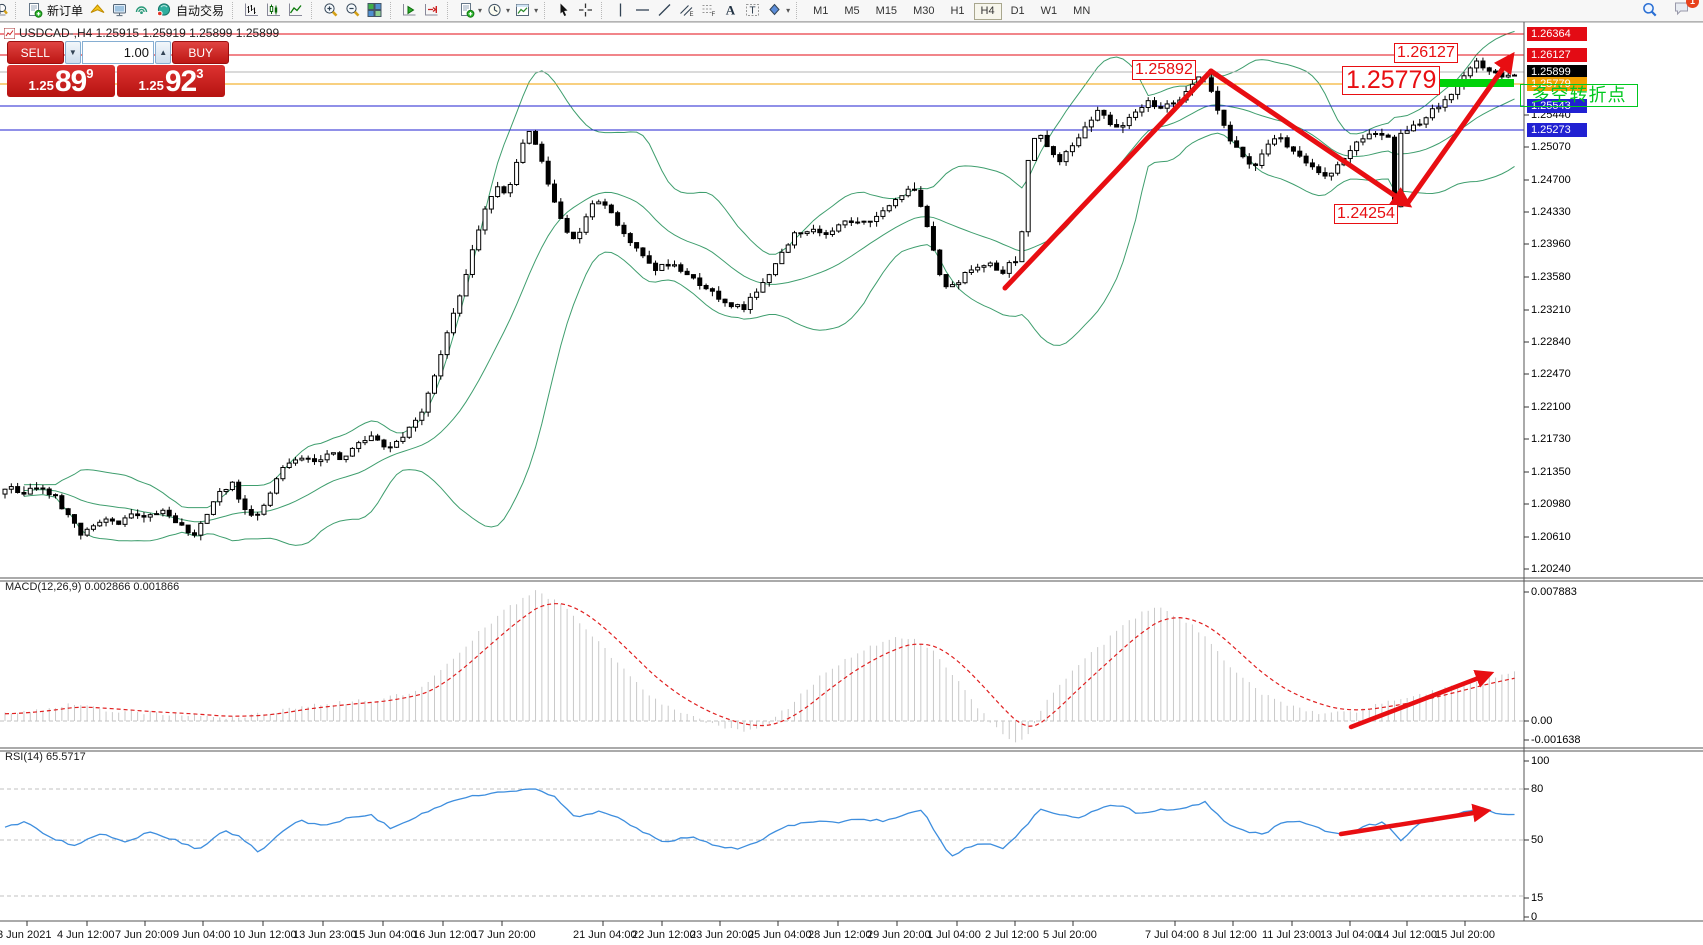 The height and width of the screenshot is (945, 1703). I want to click on toolbar: 新订单 自动交易, so click(851, 11).